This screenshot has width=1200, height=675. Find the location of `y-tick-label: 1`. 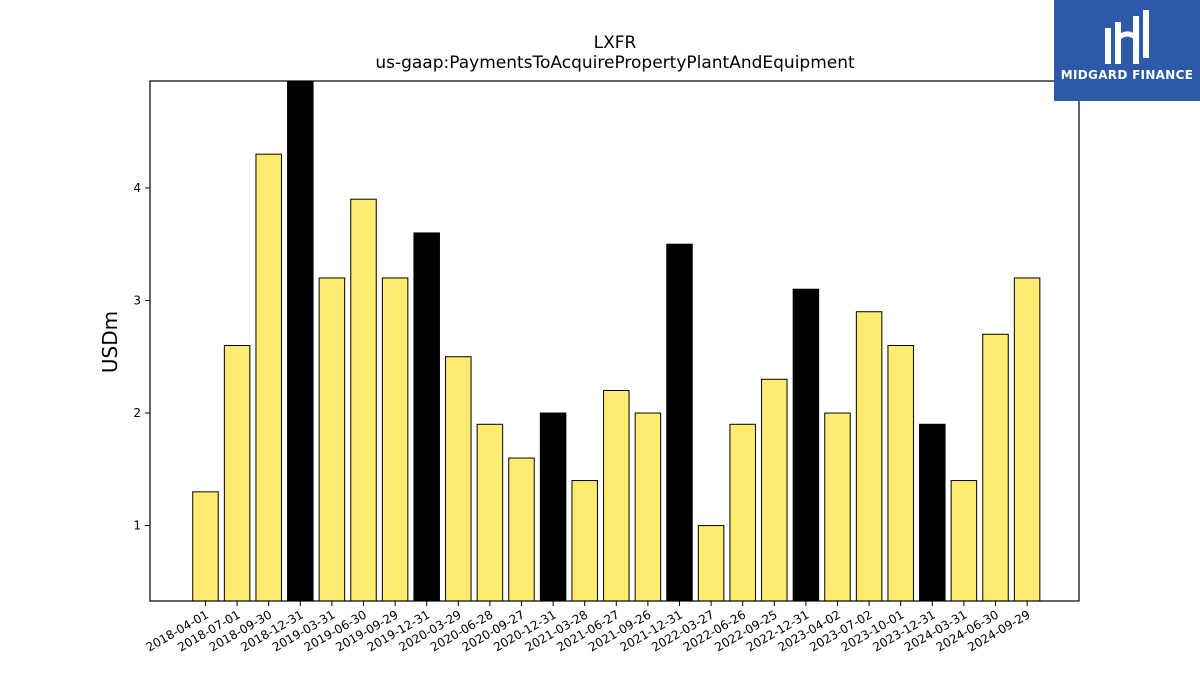

y-tick-label: 1 is located at coordinates (137, 526).